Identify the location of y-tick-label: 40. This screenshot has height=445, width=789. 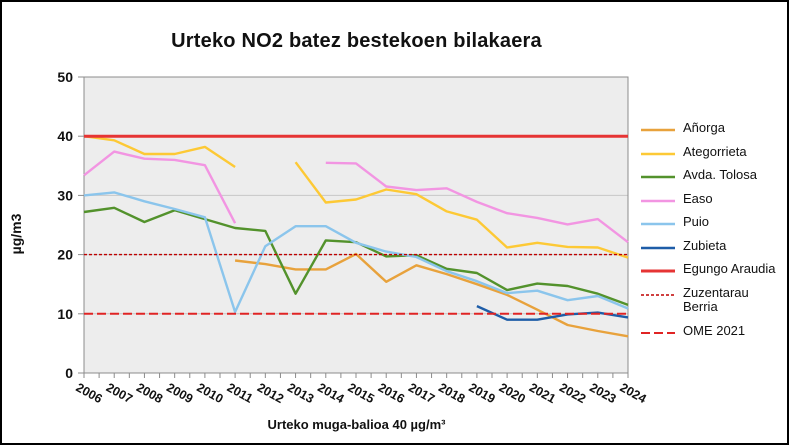
(65, 136).